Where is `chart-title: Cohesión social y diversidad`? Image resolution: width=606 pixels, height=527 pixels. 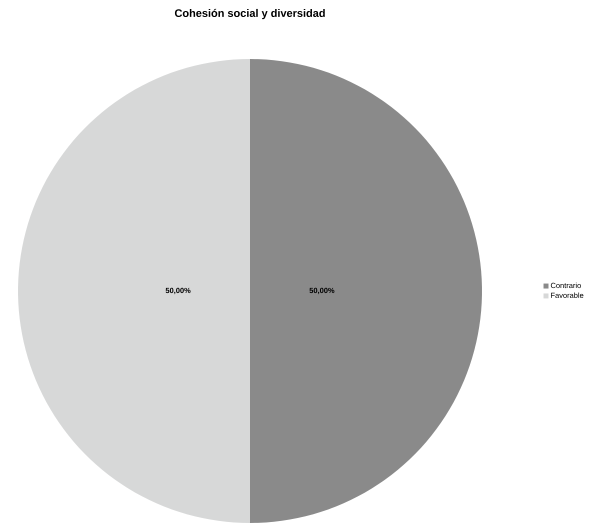 chart-title: Cohesión social y diversidad is located at coordinates (249, 14).